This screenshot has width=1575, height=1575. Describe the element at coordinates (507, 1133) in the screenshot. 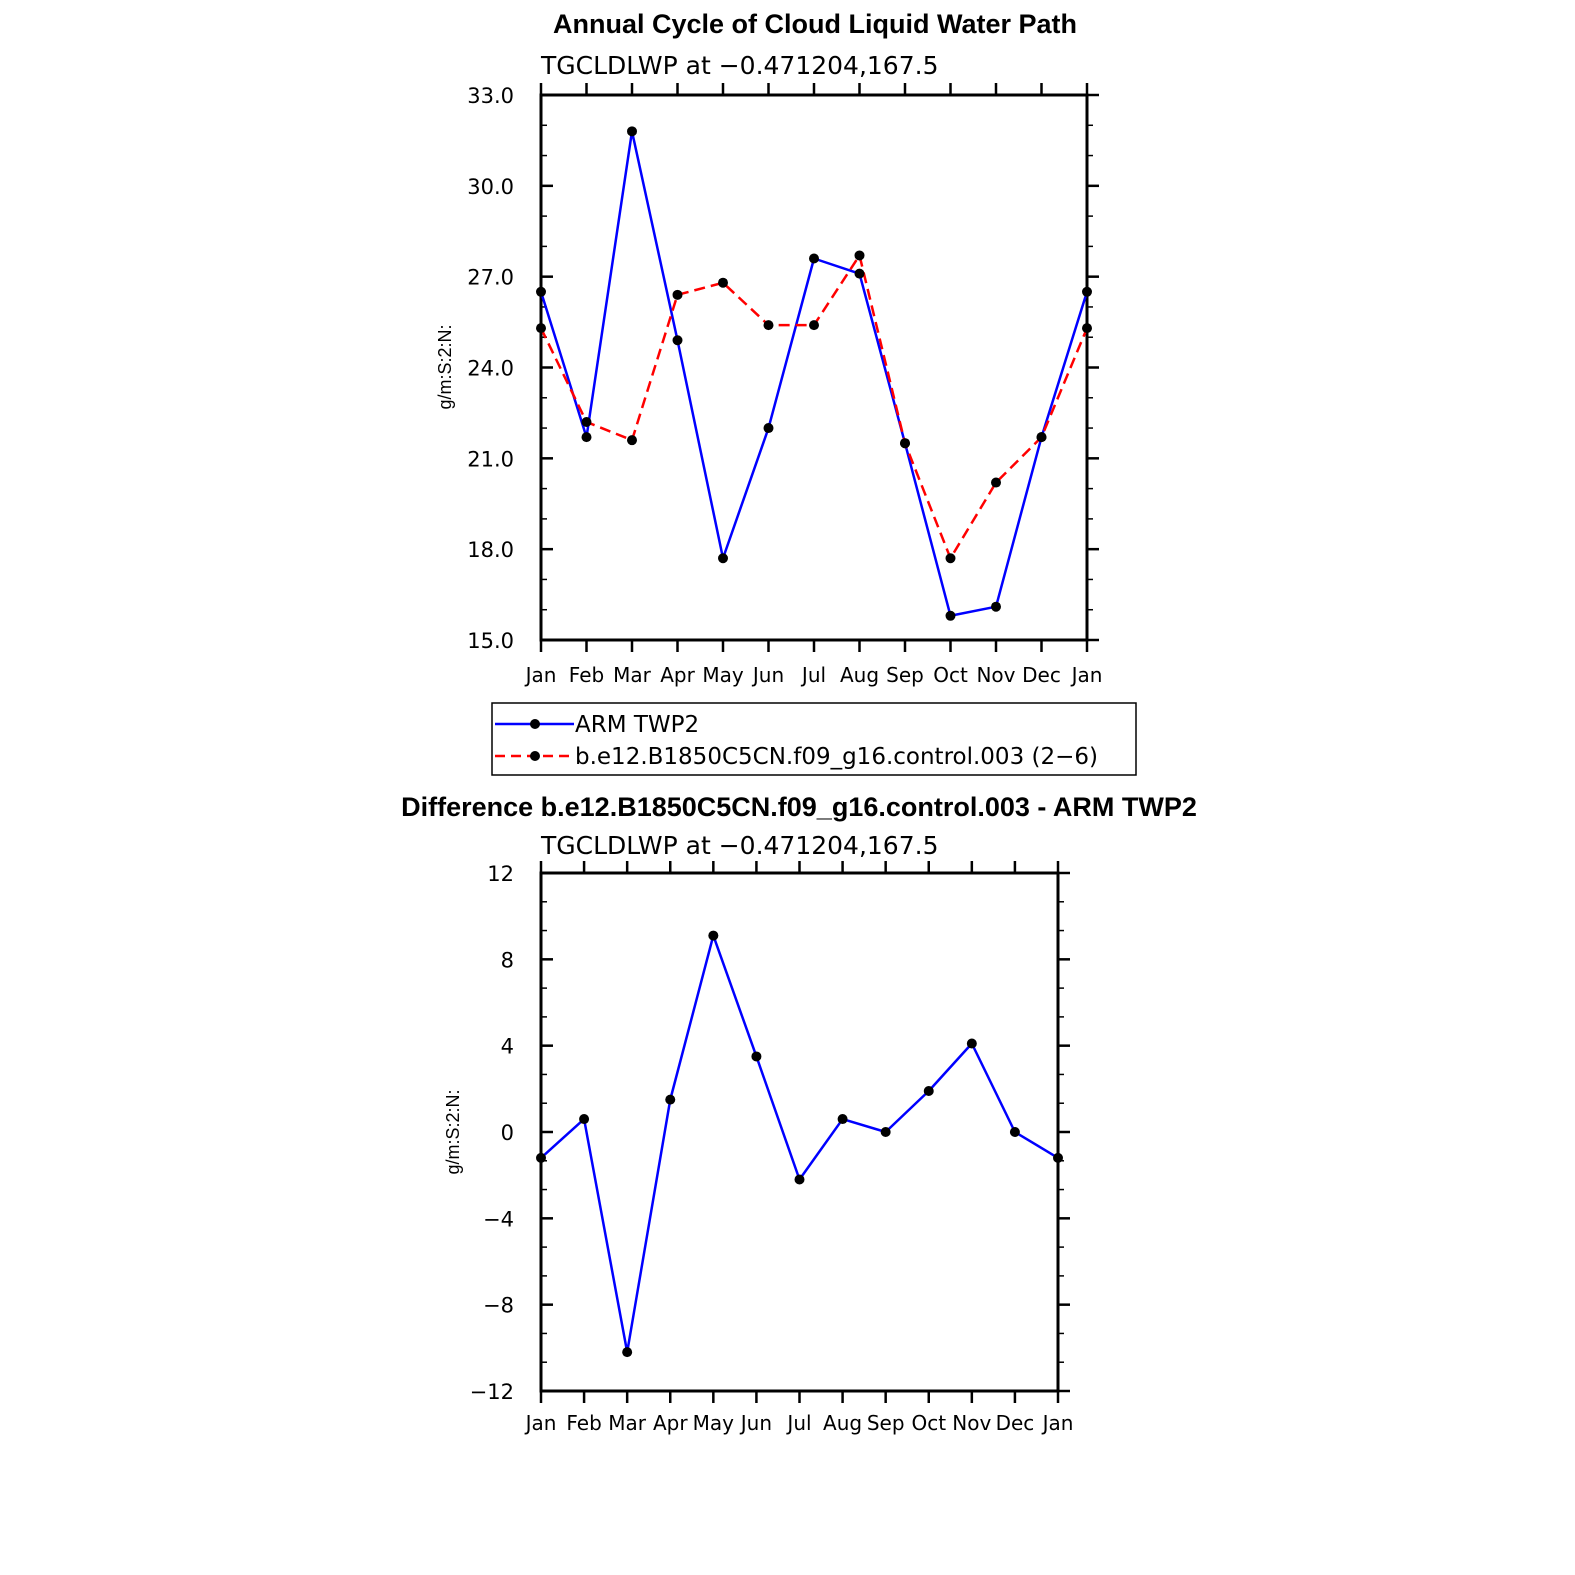

I see `ytick-label: 0` at that location.